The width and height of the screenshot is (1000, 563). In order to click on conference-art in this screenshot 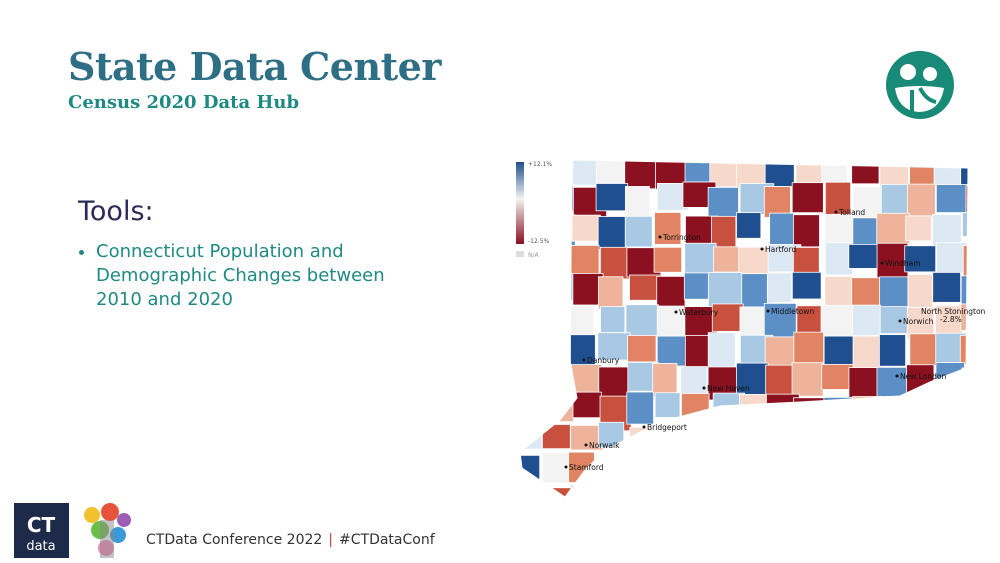, I will do `click(107, 530)`.